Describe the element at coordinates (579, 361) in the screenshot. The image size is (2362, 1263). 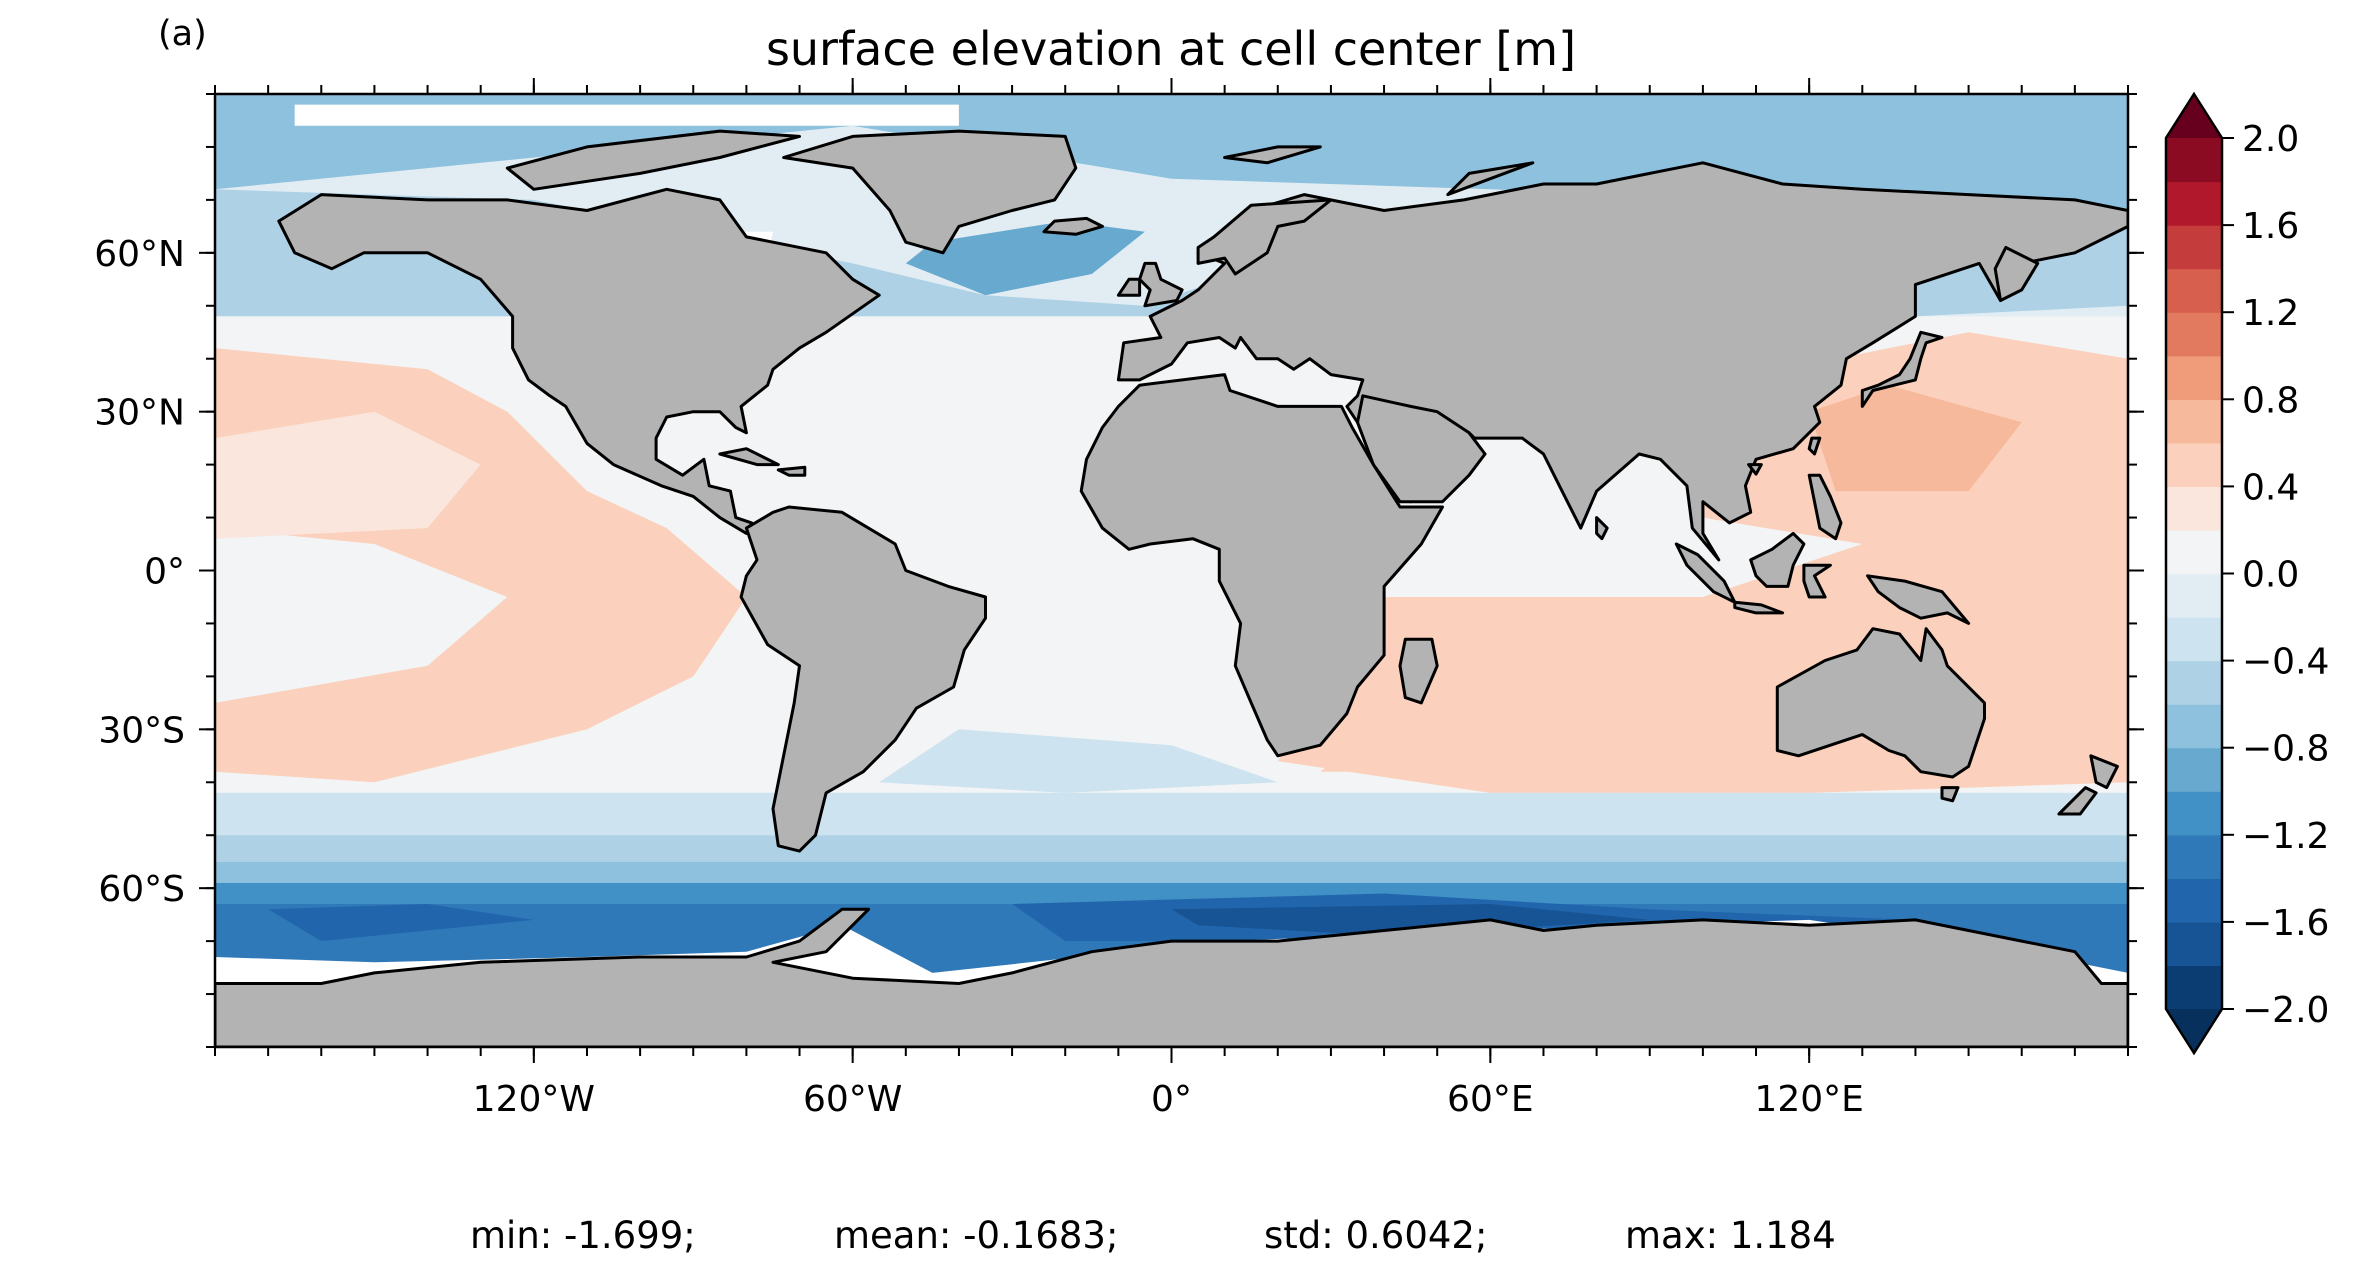
I see `land-north-america` at that location.